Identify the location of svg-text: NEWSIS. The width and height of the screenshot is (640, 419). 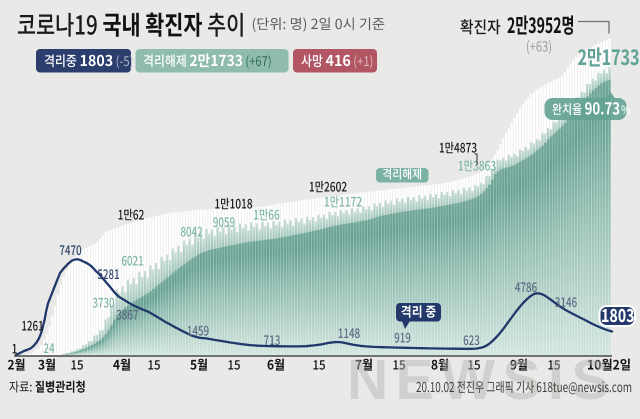
(482, 380).